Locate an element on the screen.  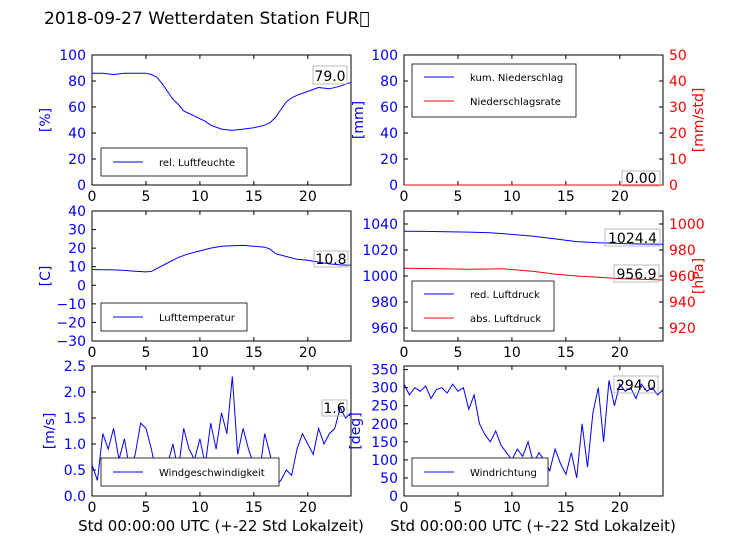
y-tick-label: 300 is located at coordinates (384, 389).